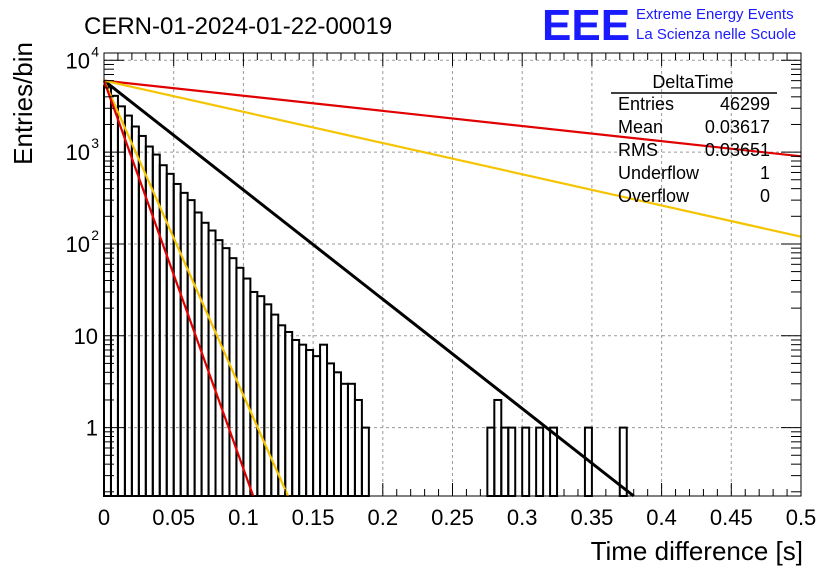 The height and width of the screenshot is (572, 836). I want to click on x-tick-label: 0.2, so click(383, 517).